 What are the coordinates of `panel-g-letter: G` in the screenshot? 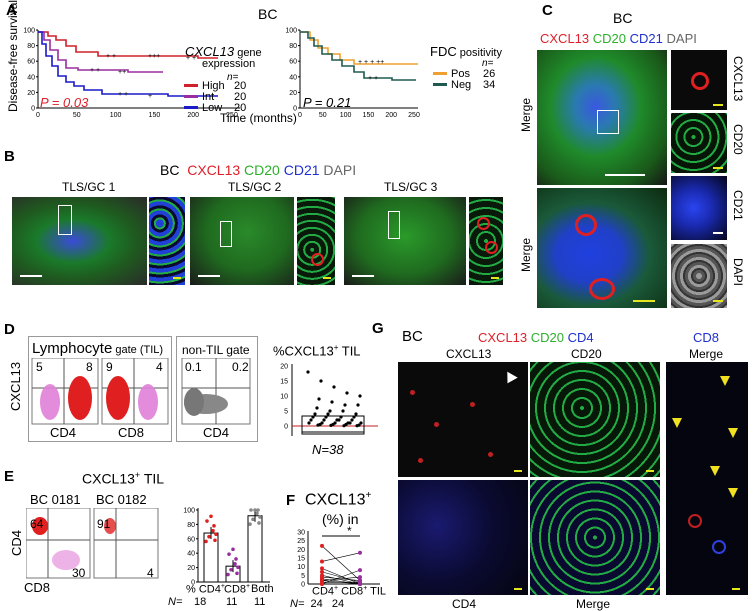 It's located at (378, 328).